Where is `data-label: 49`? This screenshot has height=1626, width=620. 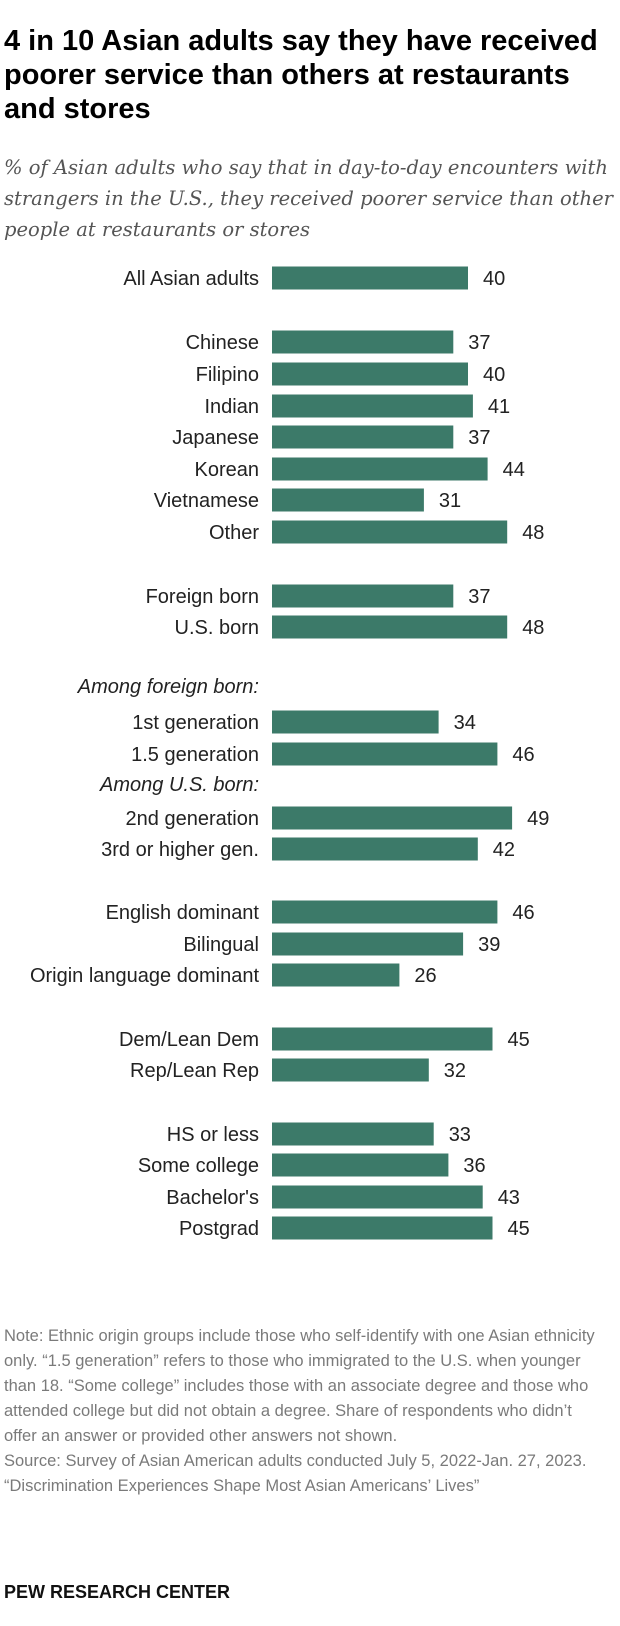 data-label: 49 is located at coordinates (538, 819).